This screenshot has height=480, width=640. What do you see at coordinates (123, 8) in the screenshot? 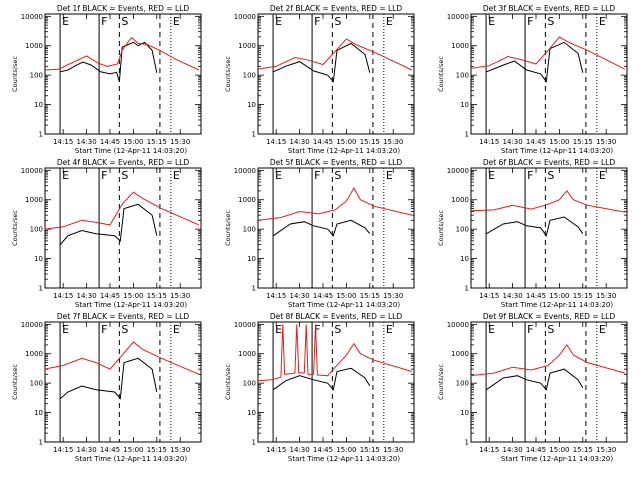
I see `panel-title: Det 1f BLACK = Events, RED = LLD` at bounding box center [123, 8].